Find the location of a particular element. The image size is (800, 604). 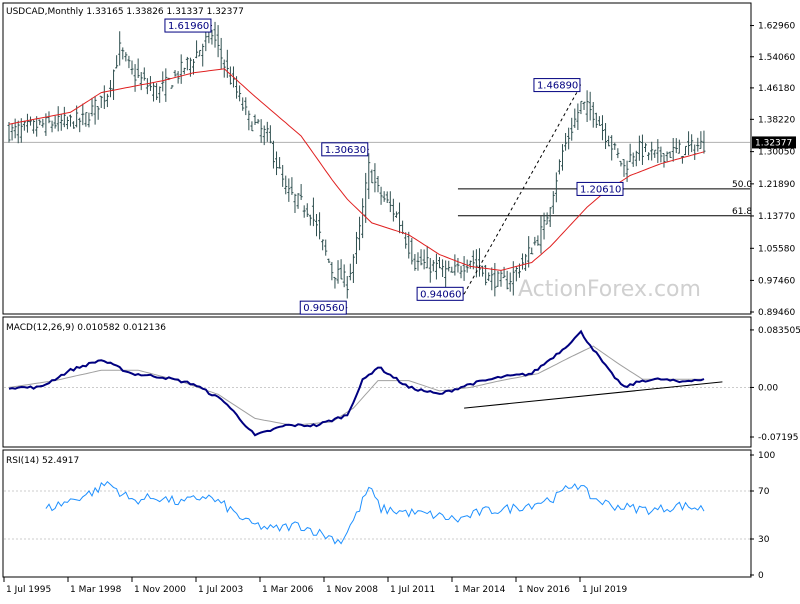

rsi-series is located at coordinates (377, 512).